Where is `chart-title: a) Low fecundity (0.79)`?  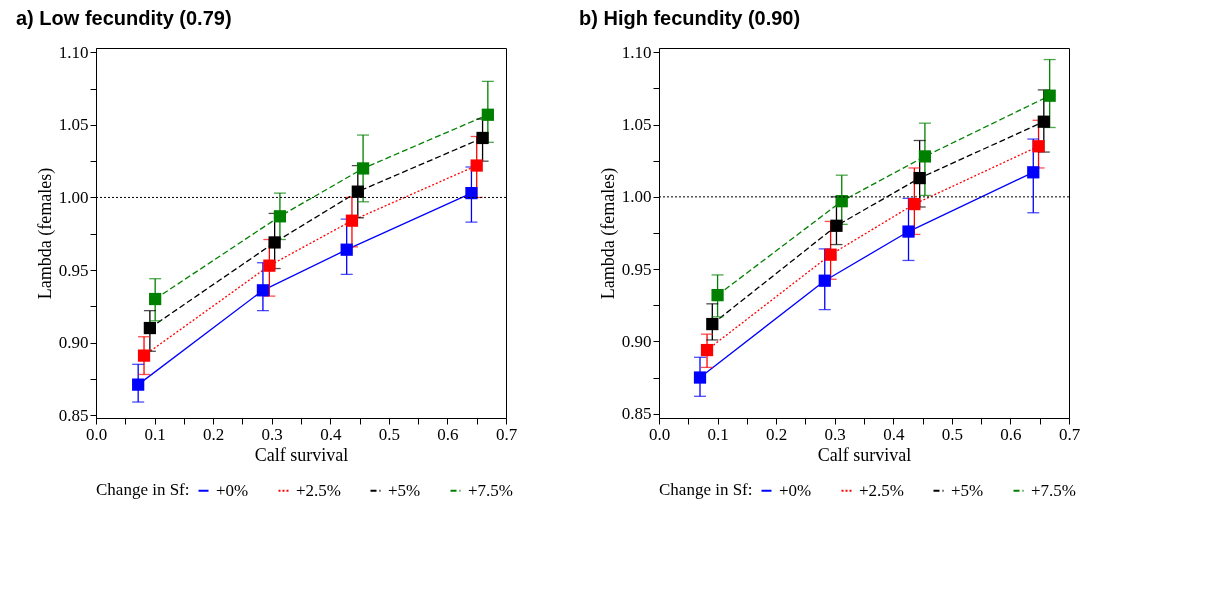 chart-title: a) Low fecundity (0.79) is located at coordinates (124, 18).